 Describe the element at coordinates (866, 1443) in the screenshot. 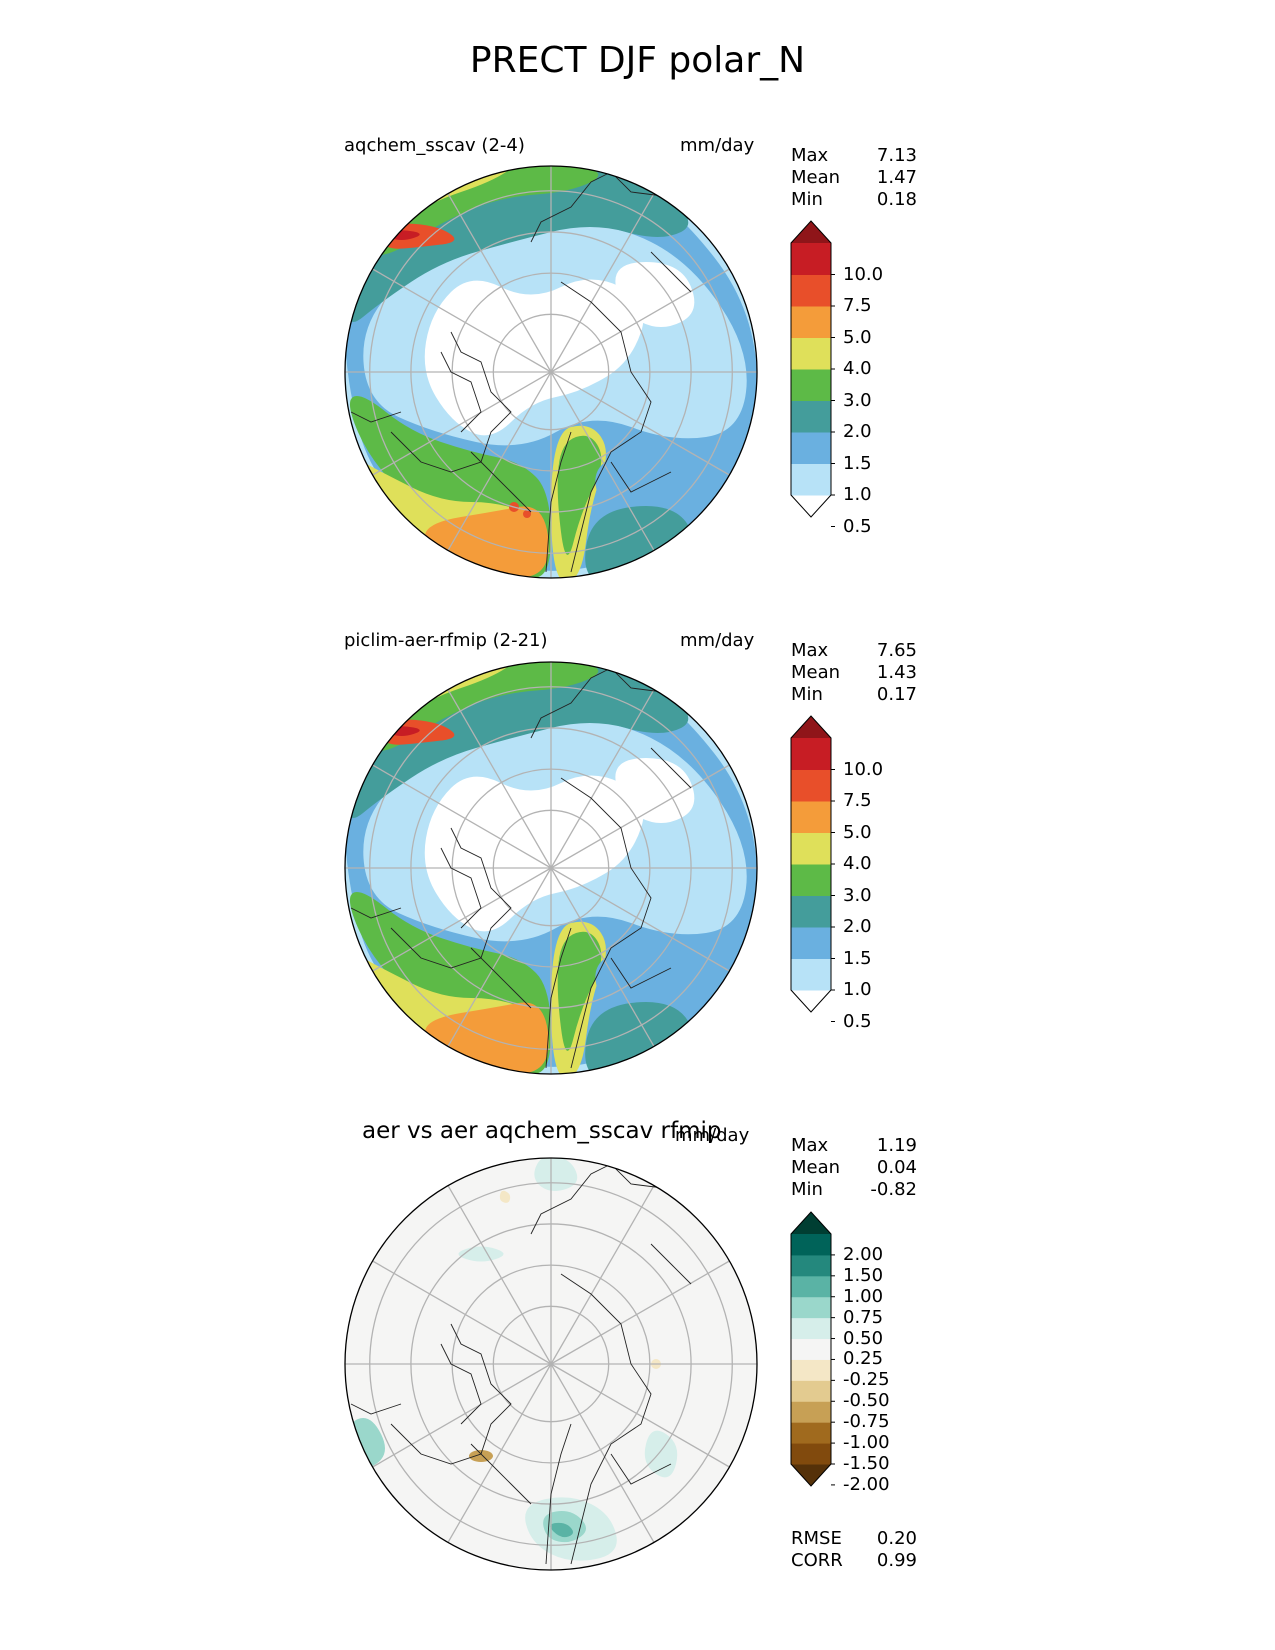

I see `colorbar-tick-label: -1.00` at that location.